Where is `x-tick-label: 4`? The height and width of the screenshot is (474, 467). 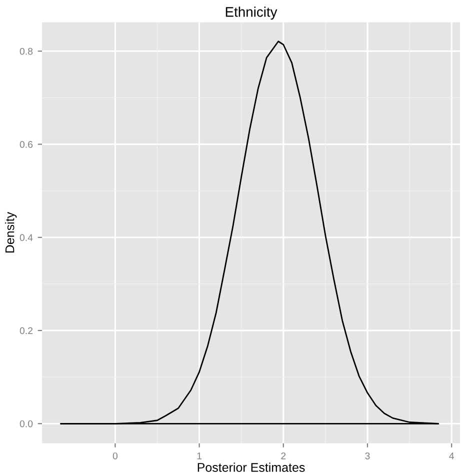
x-tick-label: 4 is located at coordinates (451, 456).